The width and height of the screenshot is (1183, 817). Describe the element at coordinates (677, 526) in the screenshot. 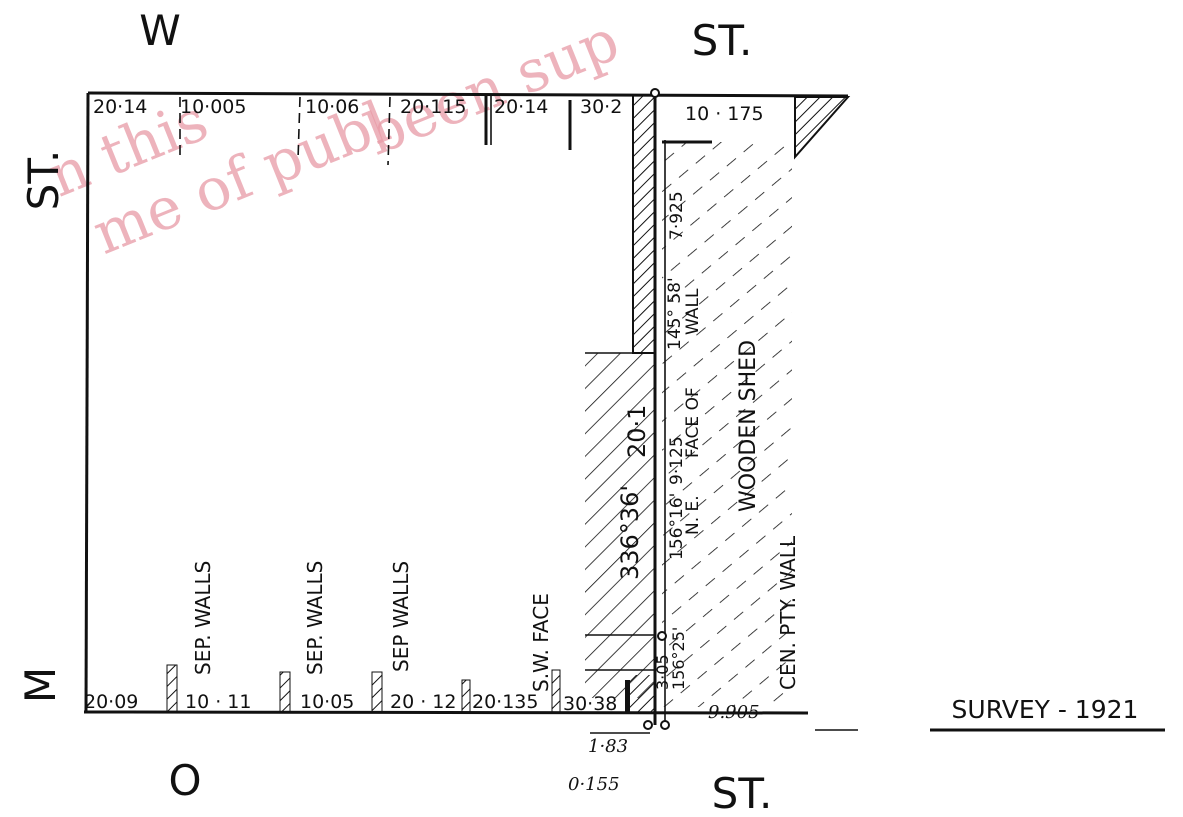

I see `note: 156°16'` at that location.